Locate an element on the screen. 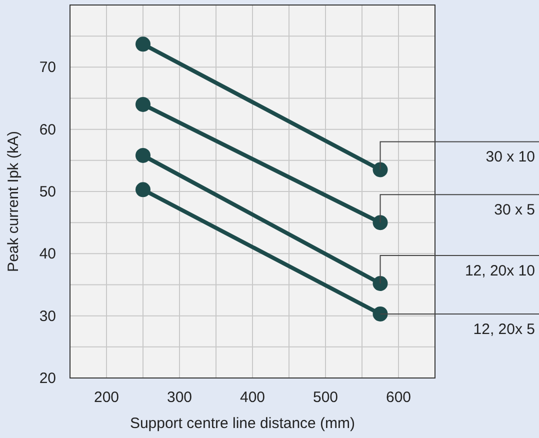 Image resolution: width=539 pixels, height=438 pixels. text: 12, 20x 5 is located at coordinates (504, 329).